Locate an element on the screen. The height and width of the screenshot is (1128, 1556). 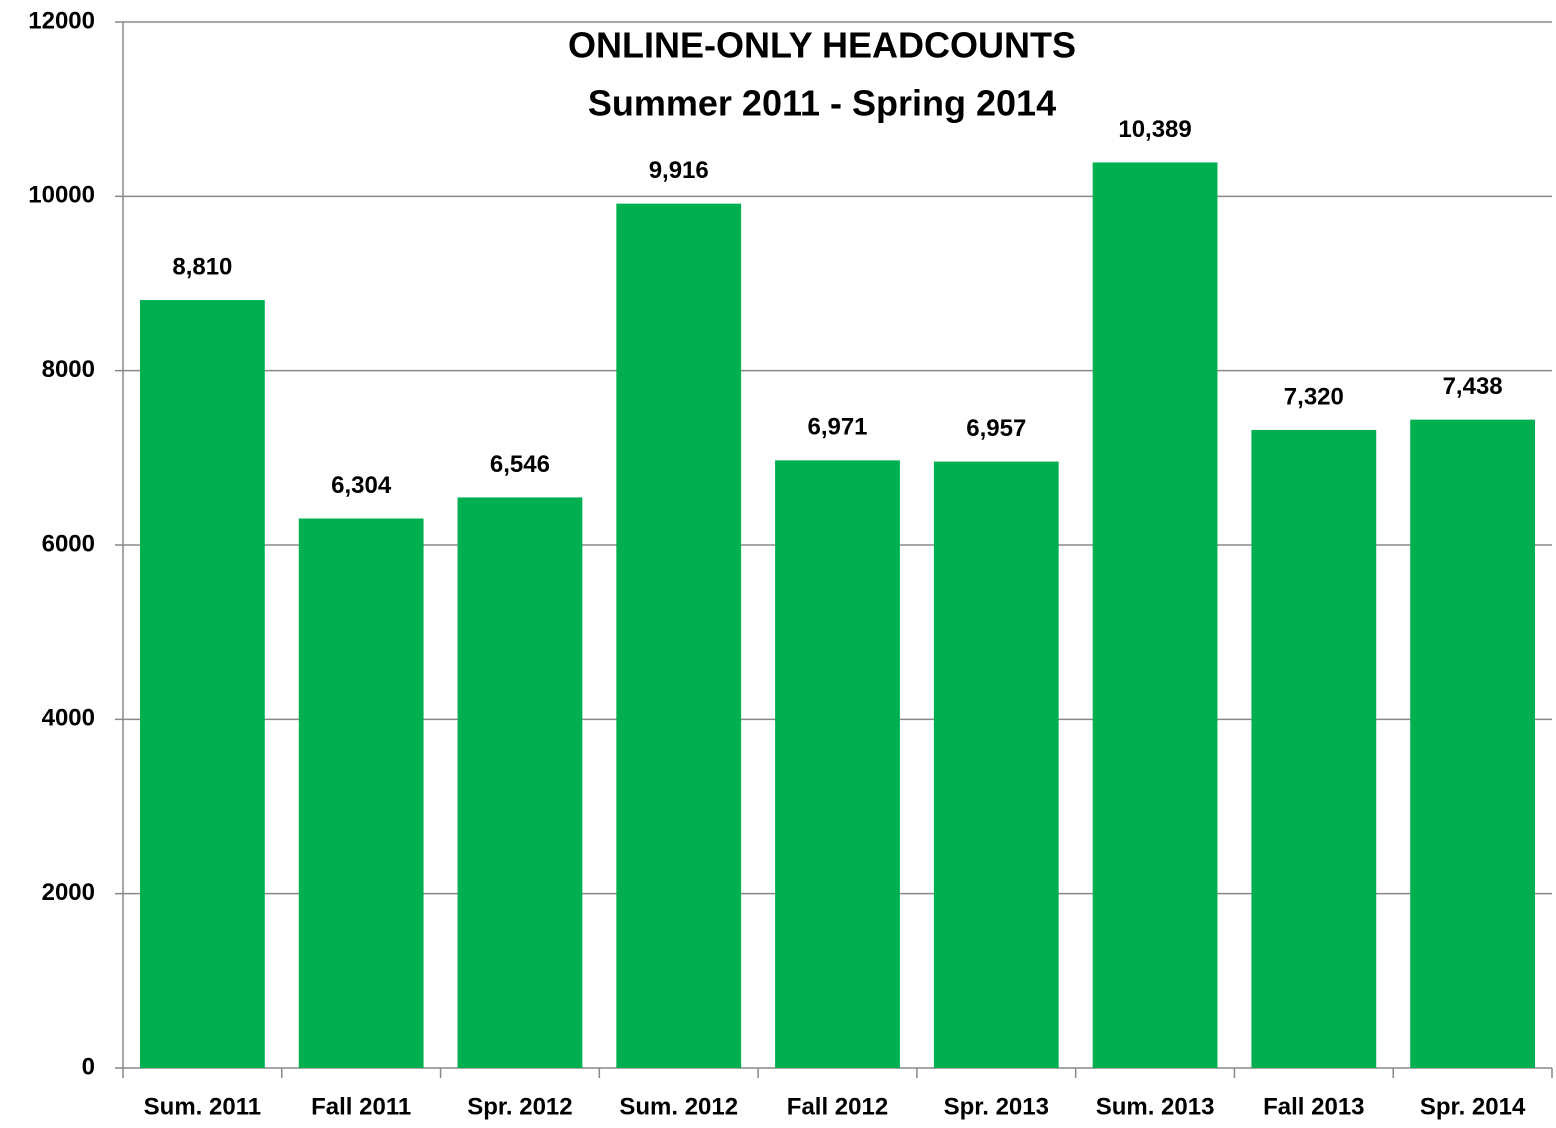
y-tick-label: 6000 is located at coordinates (68, 543).